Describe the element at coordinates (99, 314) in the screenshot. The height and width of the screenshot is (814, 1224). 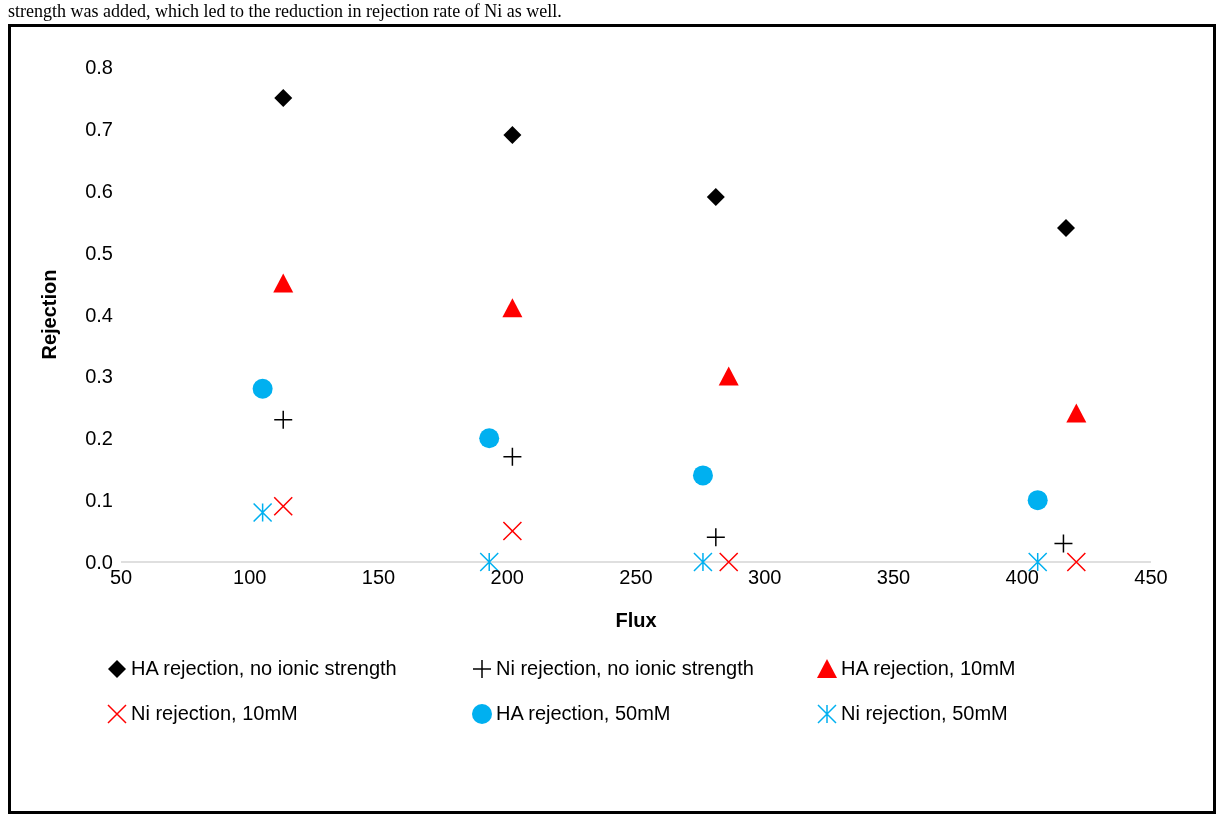
I see `y-tick-label: 0.4` at that location.